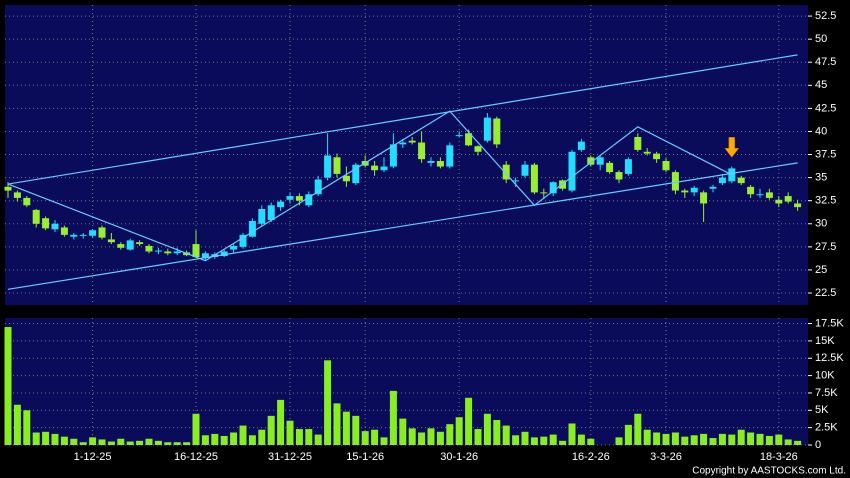  What do you see at coordinates (825, 376) in the screenshot?
I see `volume-tick-label: 10K` at bounding box center [825, 376].